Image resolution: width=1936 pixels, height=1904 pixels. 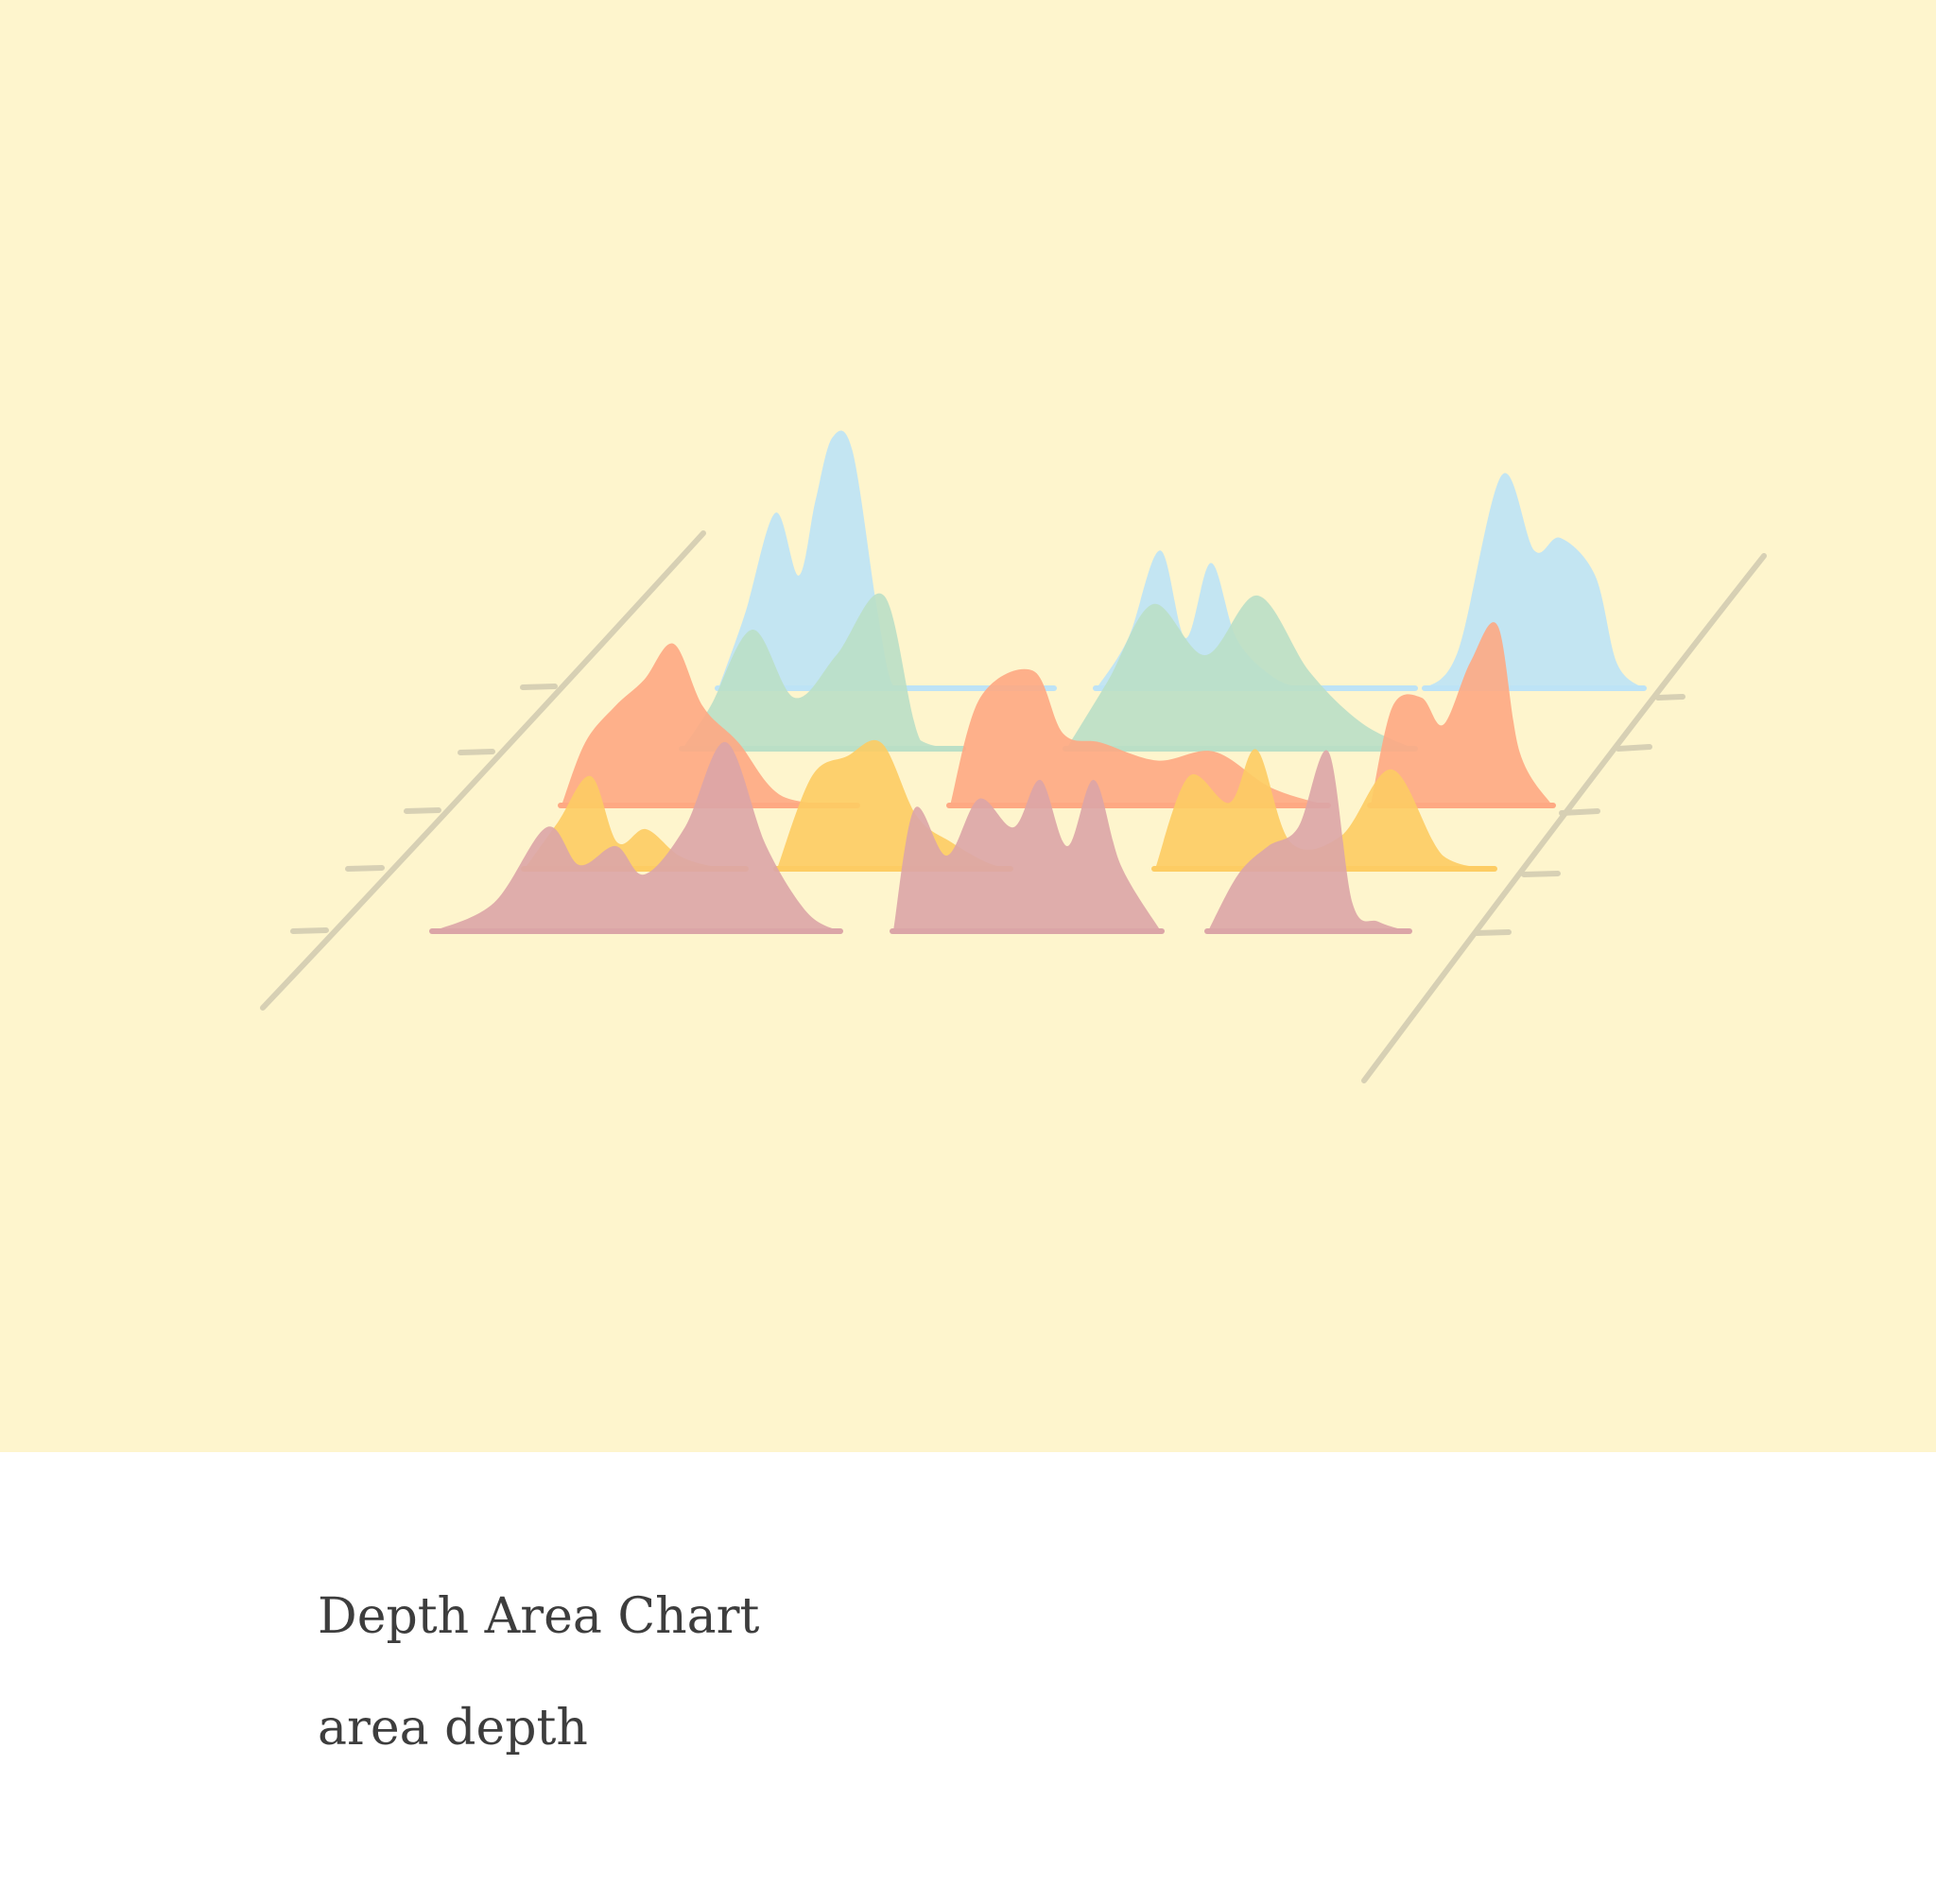 What do you see at coordinates (538, 1673) in the screenshot?
I see `chart-caption: Depth Area Chart area depth` at bounding box center [538, 1673].